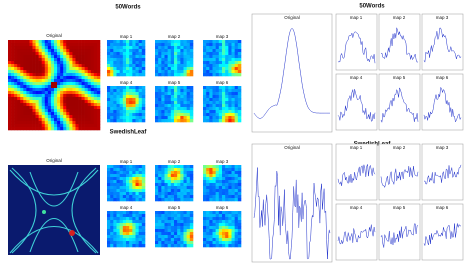  Describe the element at coordinates (442, 104) in the screenshot. I see `plot-line` at that location.